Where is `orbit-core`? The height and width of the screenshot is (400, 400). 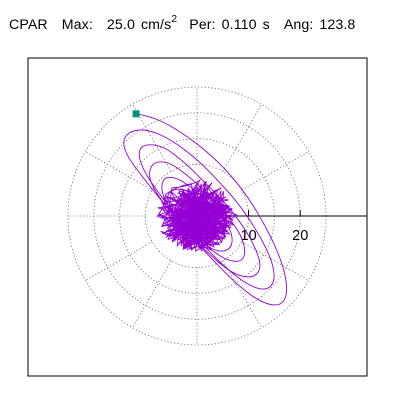 orbit-core is located at coordinates (197, 215).